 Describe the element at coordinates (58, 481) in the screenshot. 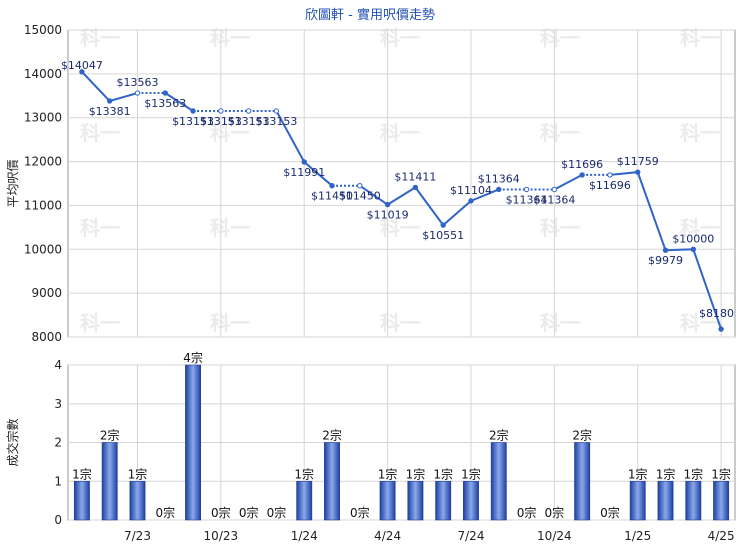

I see `count-y-tick-label: 1` at that location.